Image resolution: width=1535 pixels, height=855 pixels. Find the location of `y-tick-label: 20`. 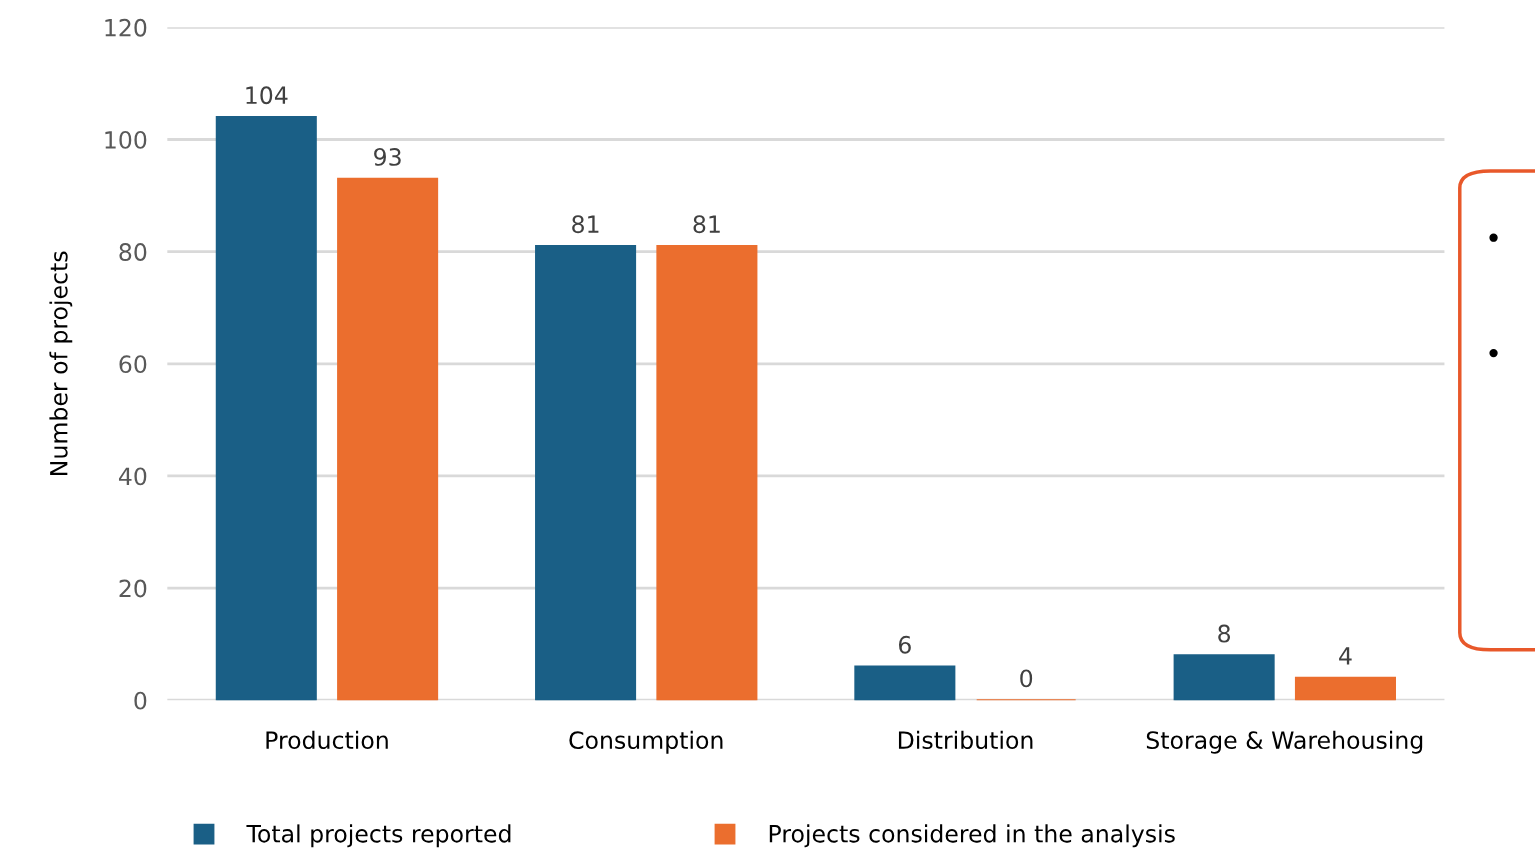

y-tick-label: 20 is located at coordinates (133, 588).